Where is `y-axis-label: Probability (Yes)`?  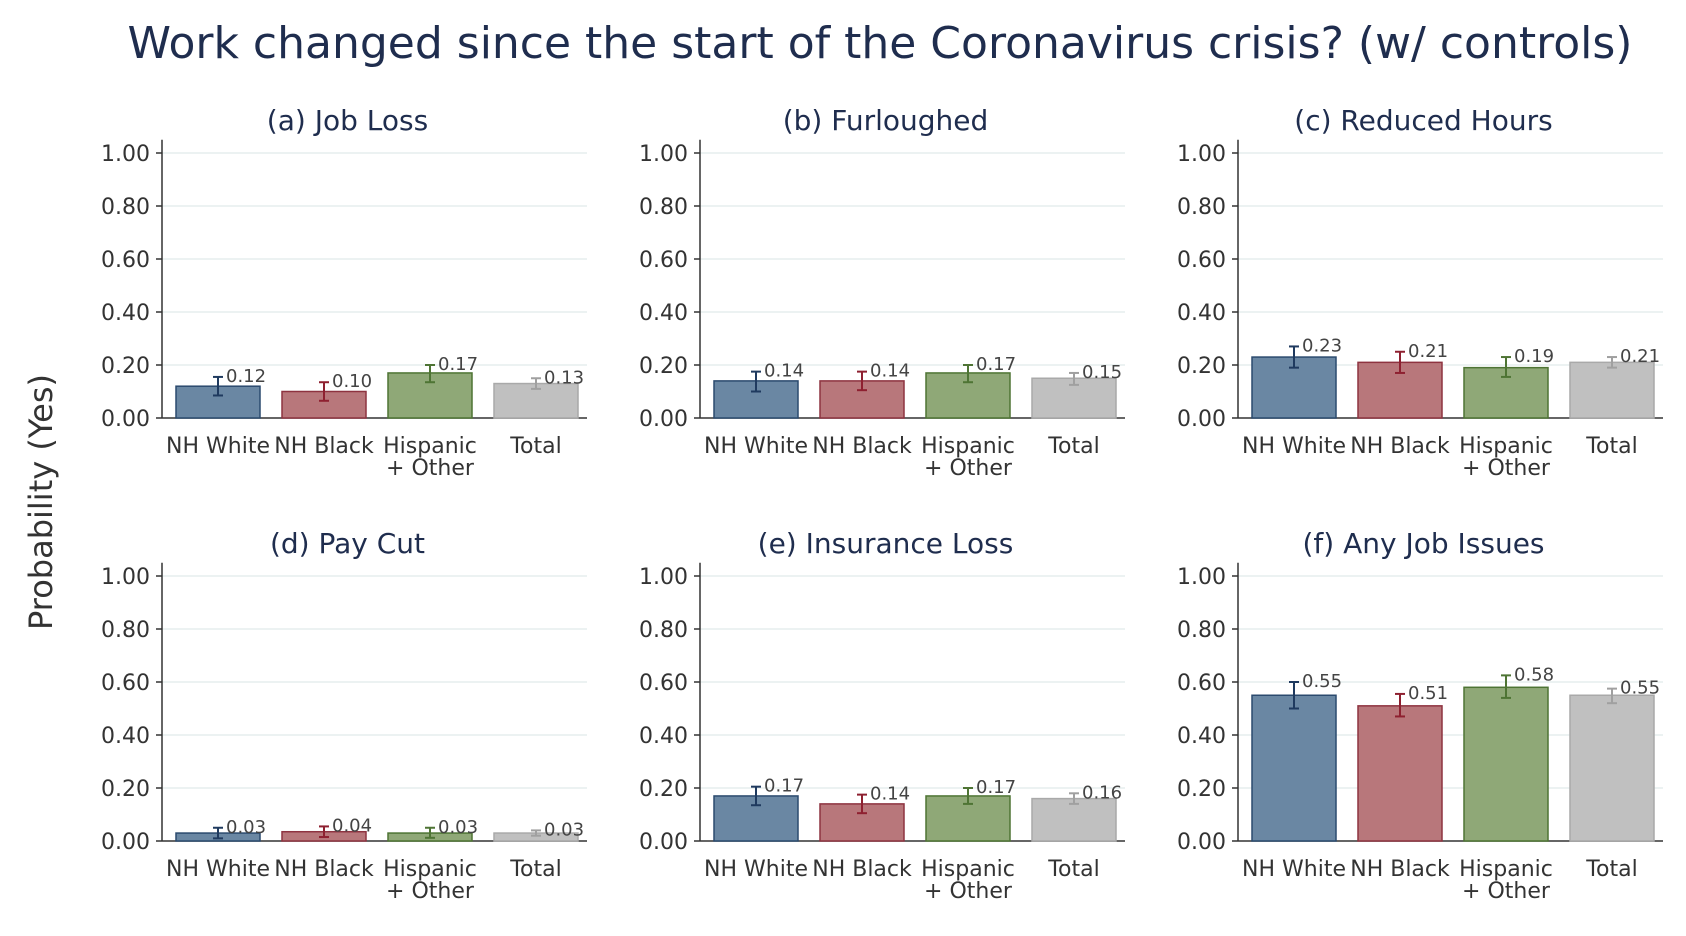 y-axis-label: Probability (Yes) is located at coordinates (41, 502).